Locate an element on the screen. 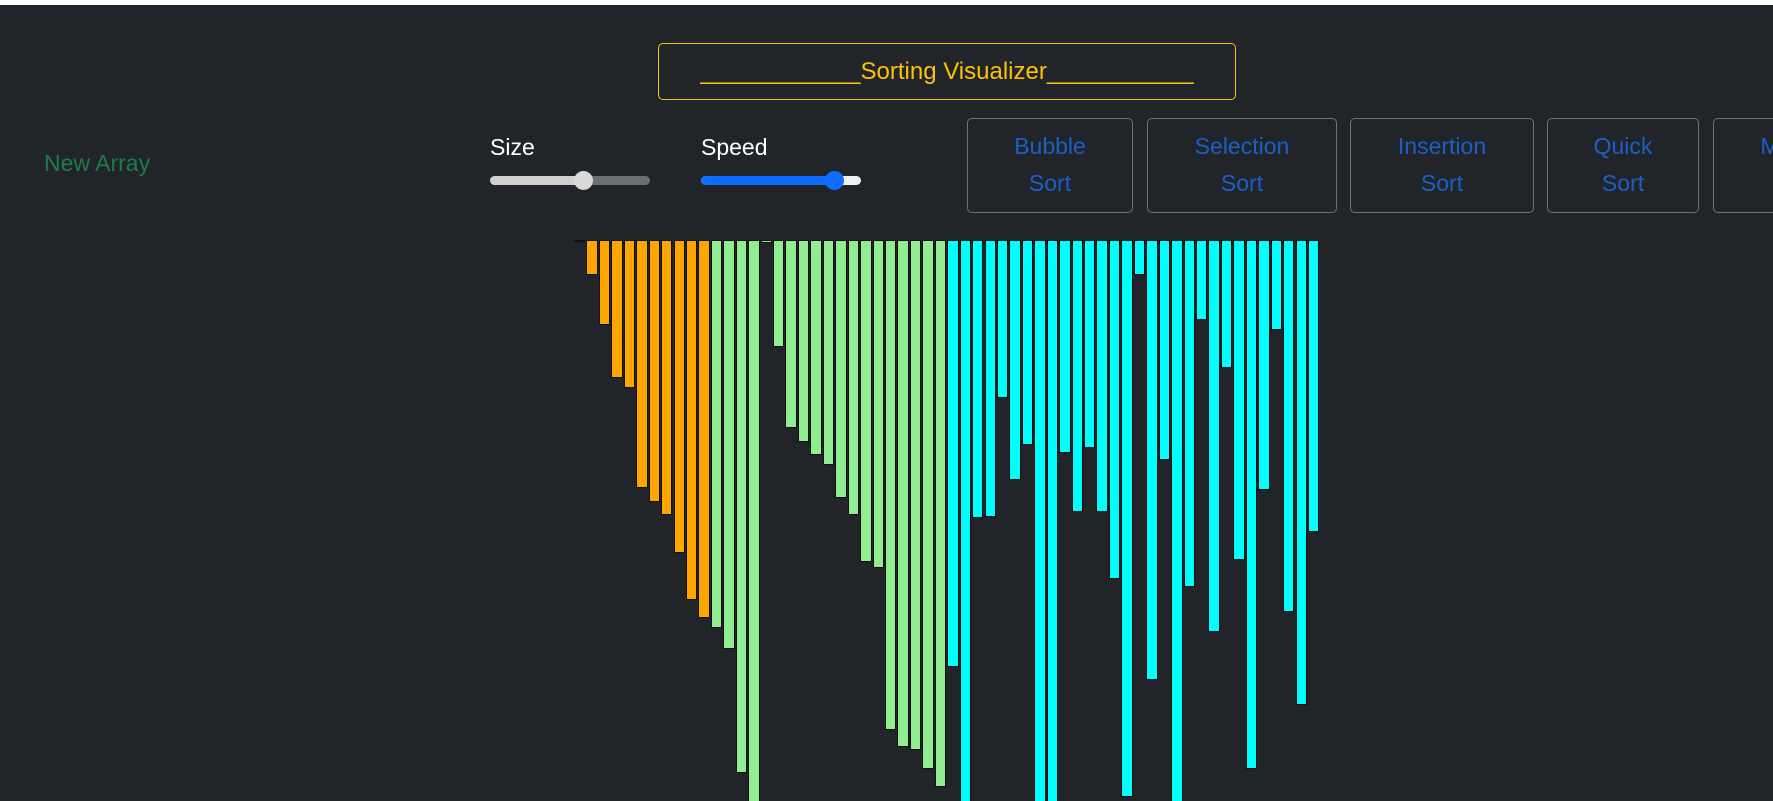  size-slider is located at coordinates (570, 180).